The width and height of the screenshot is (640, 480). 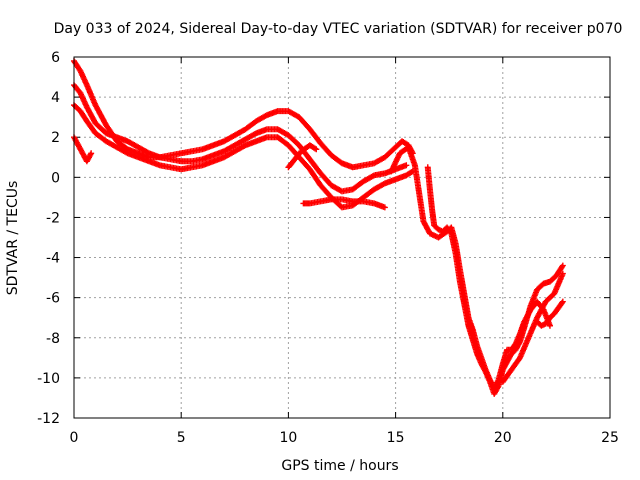 What do you see at coordinates (53, 259) in the screenshot?
I see `y-tick-label: -4` at bounding box center [53, 259].